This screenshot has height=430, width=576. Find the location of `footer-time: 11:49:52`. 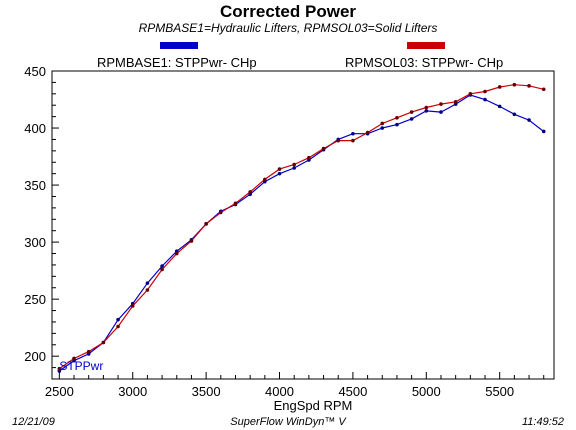

footer-time: 11:49:52 is located at coordinates (542, 422).